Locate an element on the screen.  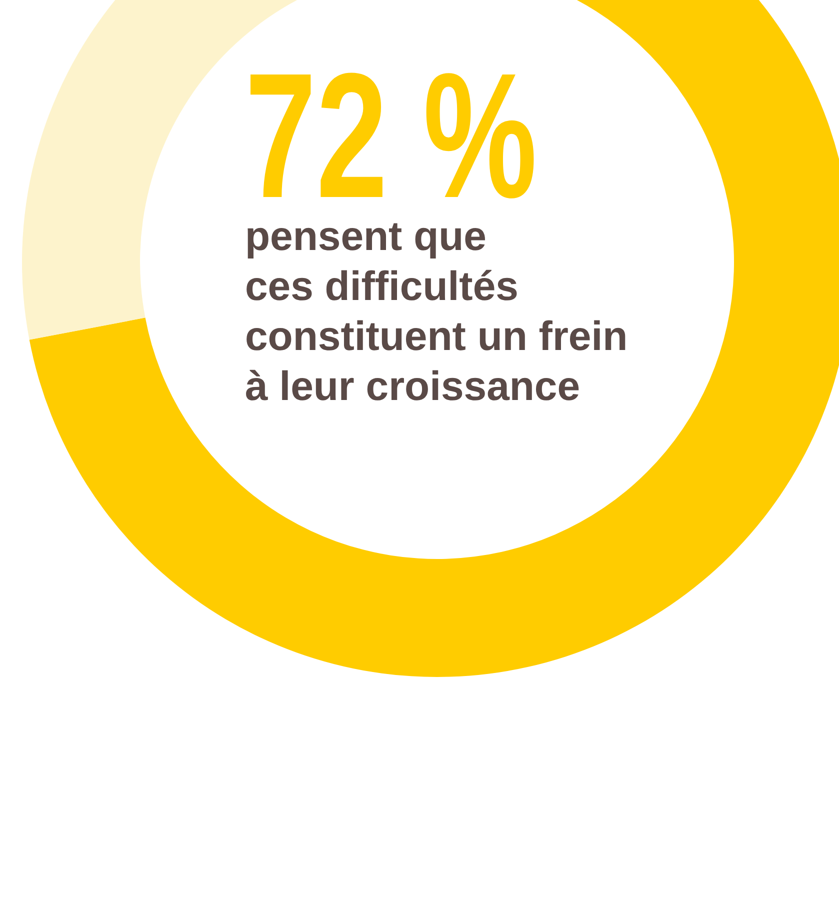
text: constituent un frein is located at coordinates (436, 336).